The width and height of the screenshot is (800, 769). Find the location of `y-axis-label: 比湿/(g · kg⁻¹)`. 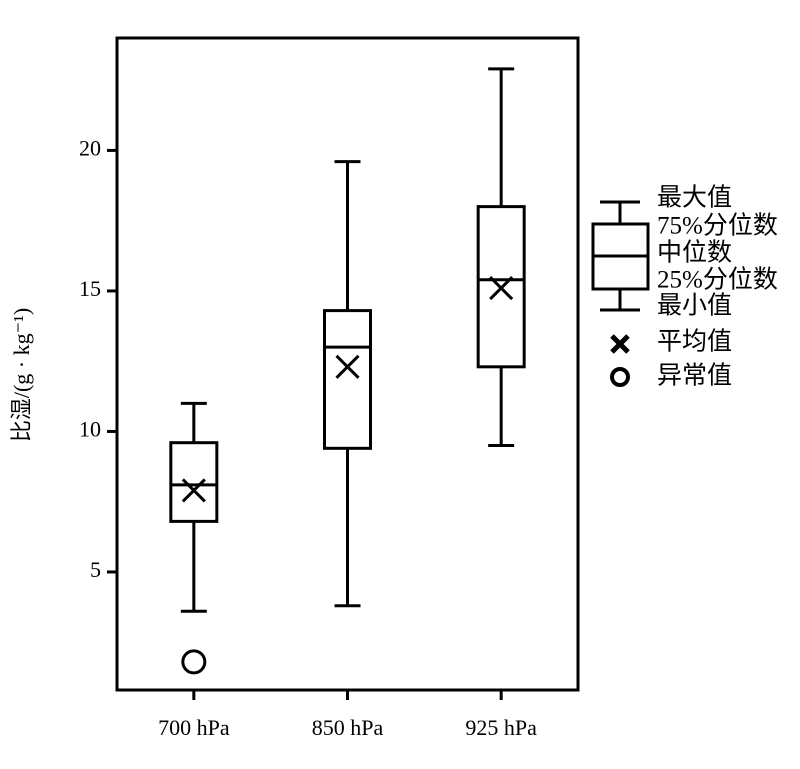

y-axis-label: 比湿/(g · kg⁻¹) is located at coordinates (21, 375).